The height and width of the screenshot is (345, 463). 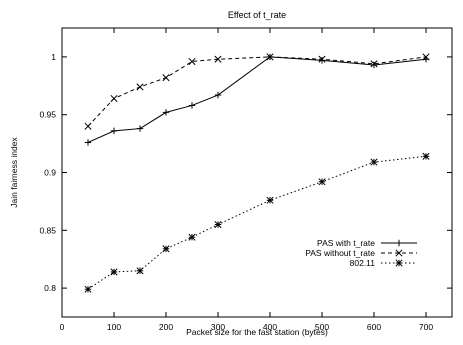 I want to click on series-3-point-9-stroke, so click(x=374, y=162).